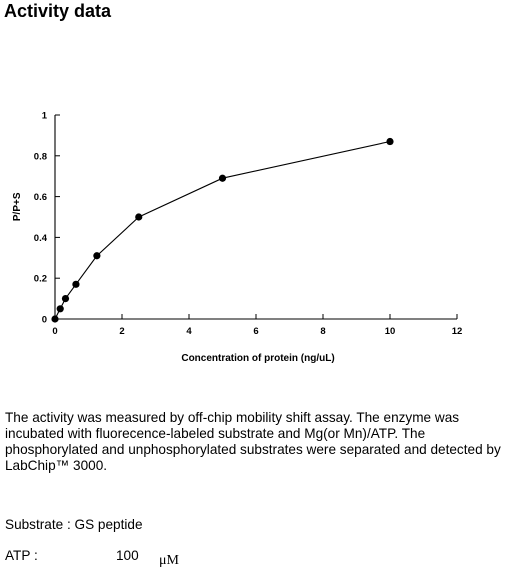 The height and width of the screenshot is (575, 519). What do you see at coordinates (40, 197) in the screenshot?
I see `y-tick-label: 0.6` at bounding box center [40, 197].